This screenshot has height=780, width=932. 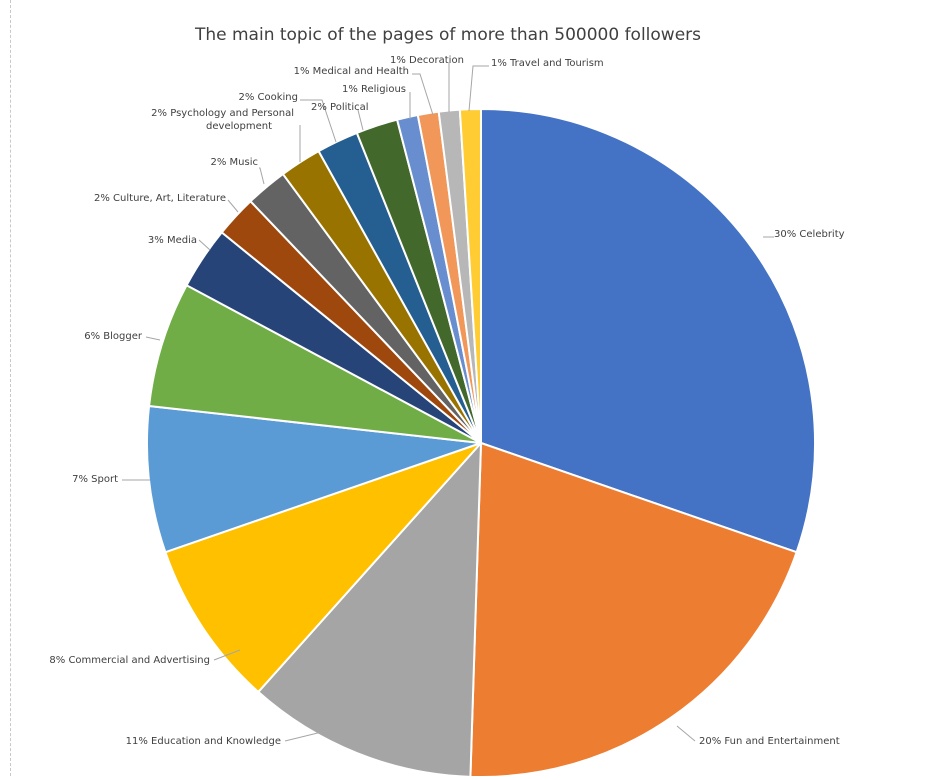 I want to click on data-label: 1% Religious, so click(x=374, y=89).